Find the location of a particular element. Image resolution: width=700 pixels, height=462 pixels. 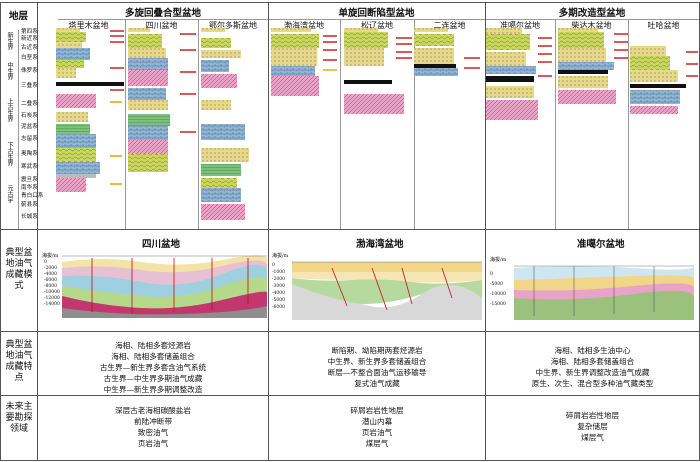

table-top-border is located at coordinates (350, 2).